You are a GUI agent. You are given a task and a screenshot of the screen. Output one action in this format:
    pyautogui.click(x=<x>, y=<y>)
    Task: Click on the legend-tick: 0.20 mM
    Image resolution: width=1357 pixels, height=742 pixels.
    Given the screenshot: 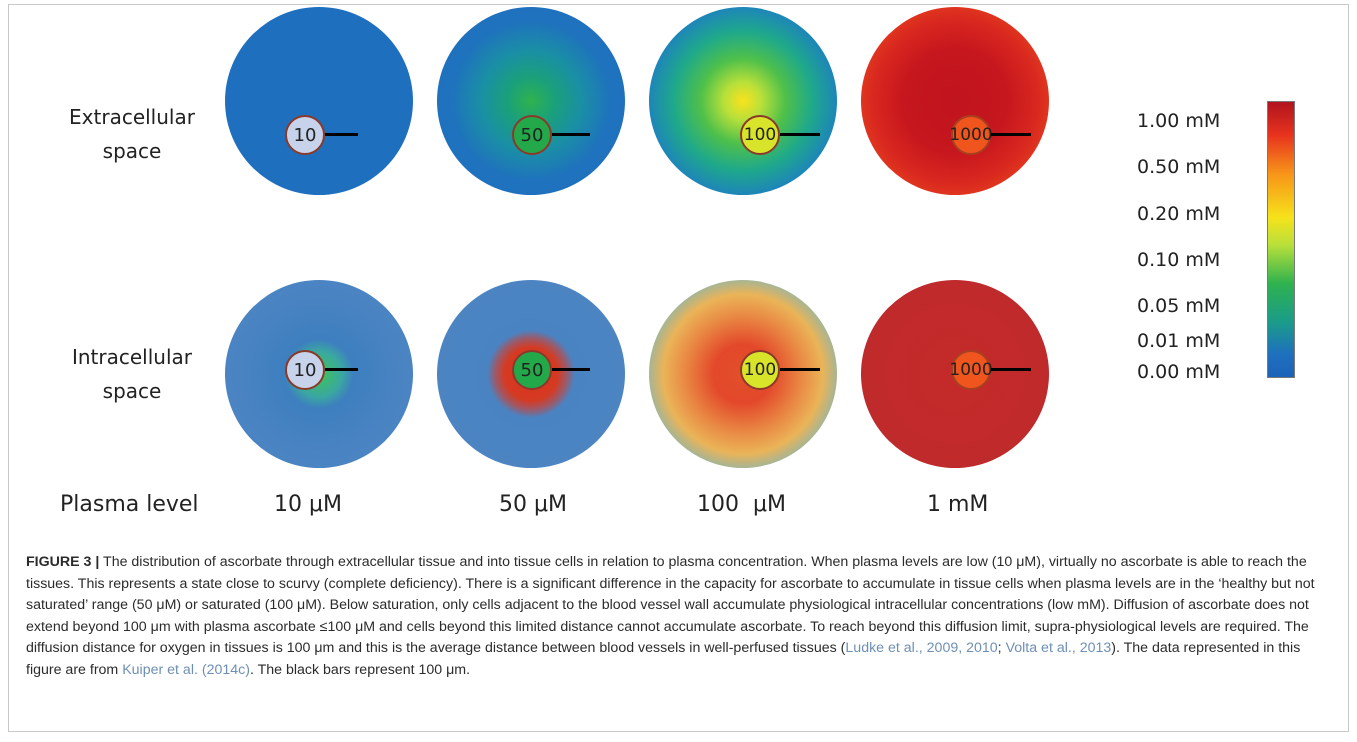 What is the action you would take?
    pyautogui.click(x=1179, y=214)
    